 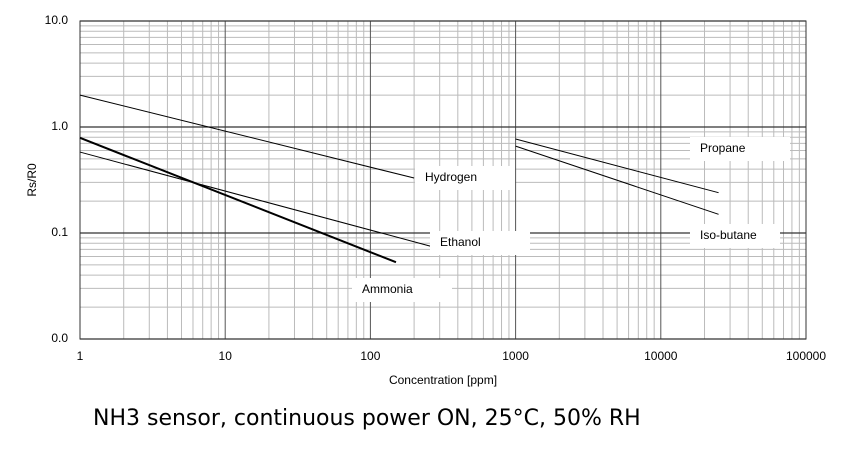 I want to click on x-tick-label: 1000, so click(x=515, y=356).